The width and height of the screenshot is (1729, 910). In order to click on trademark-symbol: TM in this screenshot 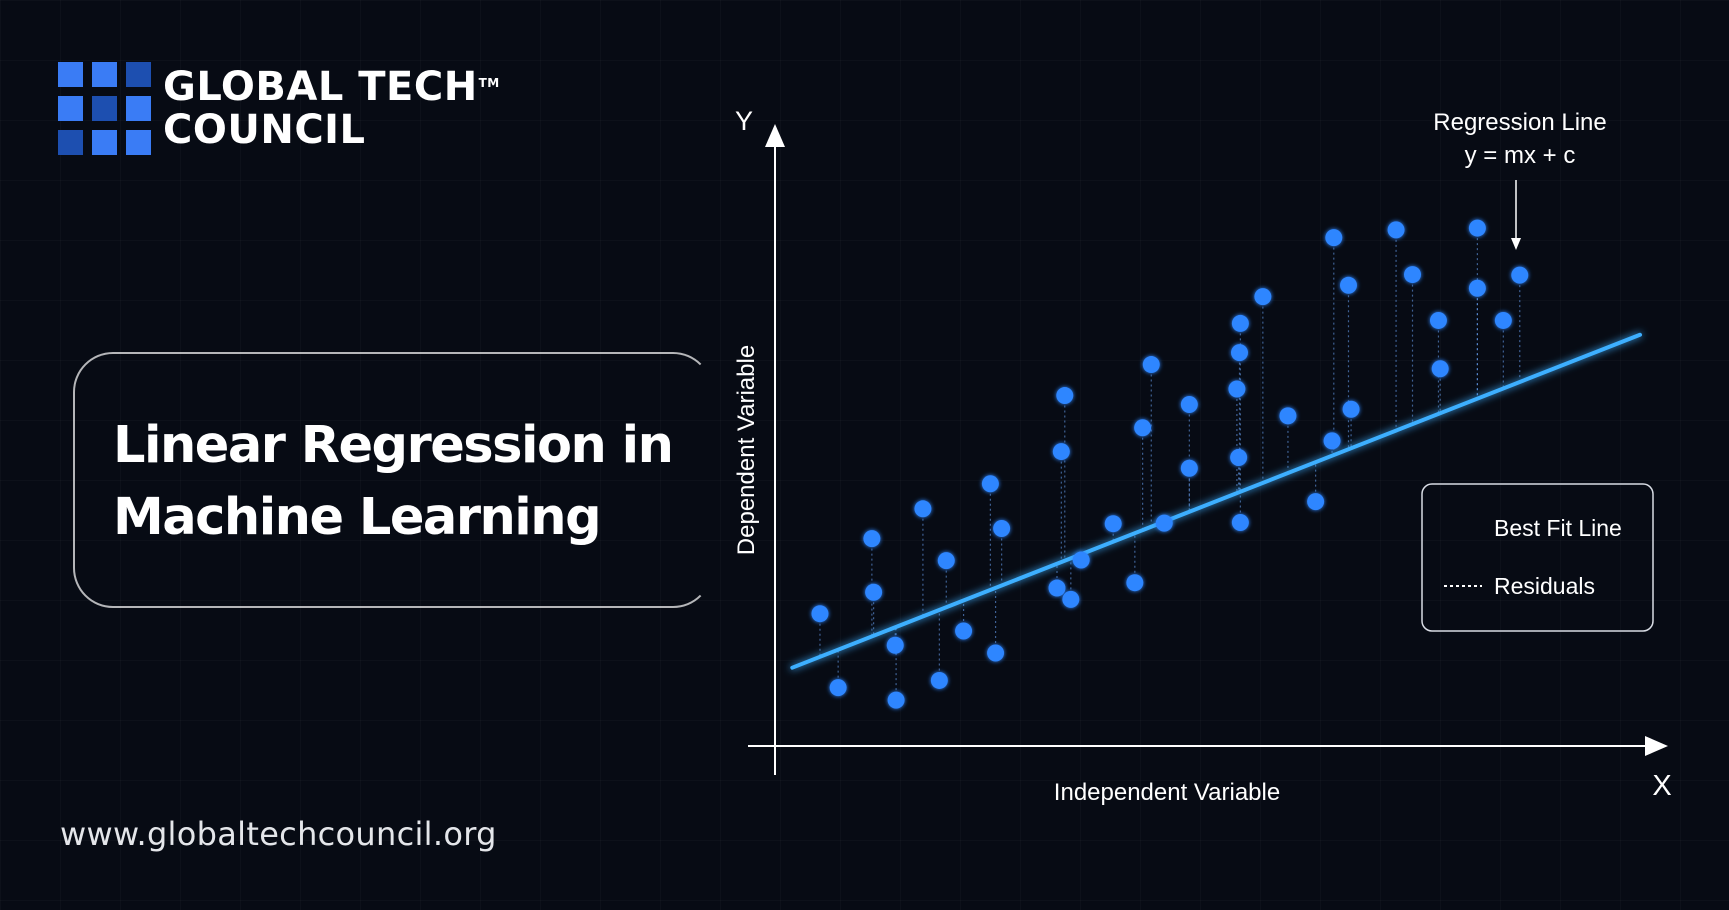, I will do `click(489, 82)`.